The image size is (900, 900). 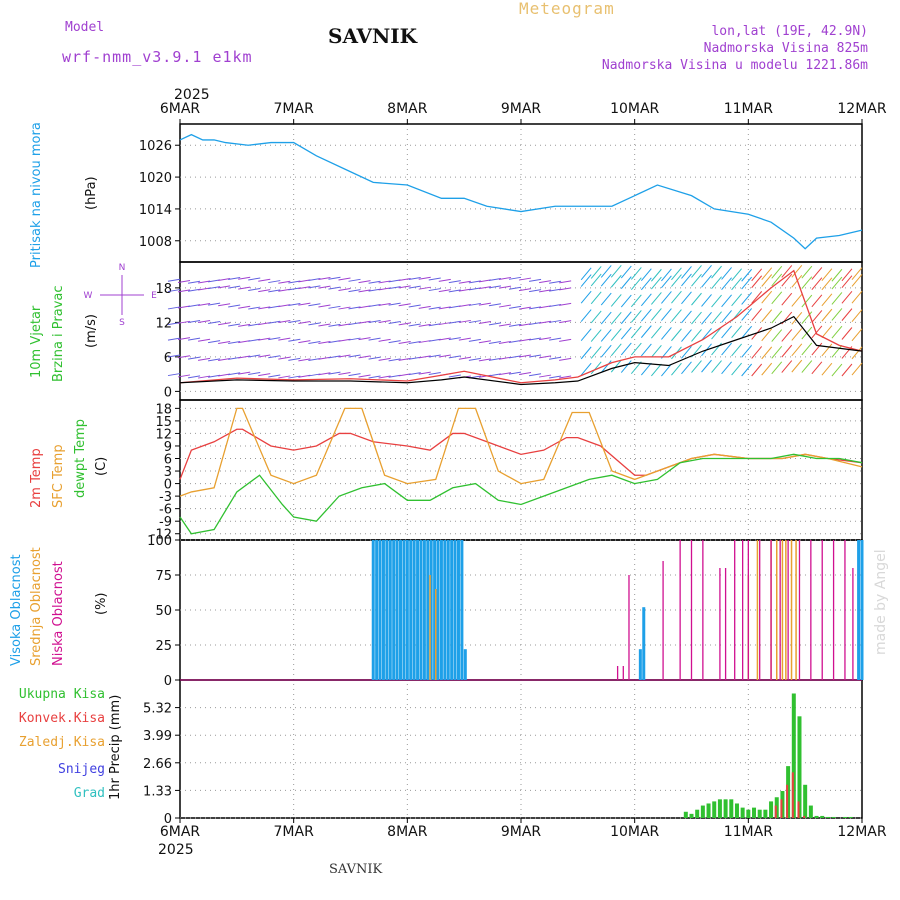 I want to click on y-tick-label: 15, so click(x=163, y=422).